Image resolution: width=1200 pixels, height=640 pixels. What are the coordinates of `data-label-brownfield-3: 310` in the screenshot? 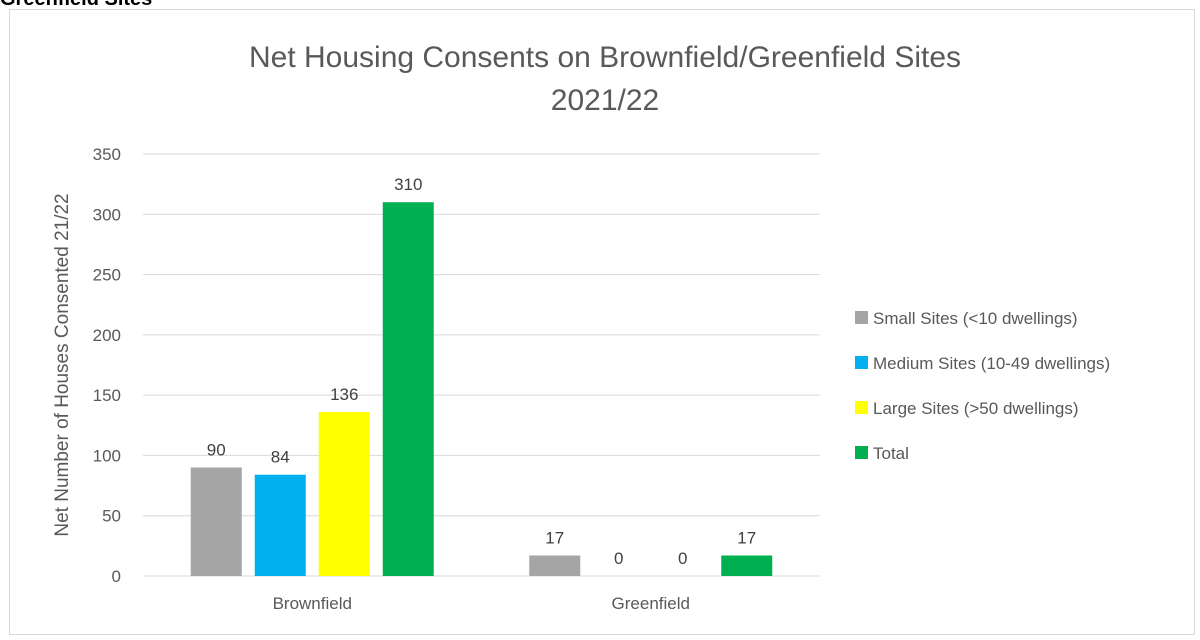 It's located at (408, 184).